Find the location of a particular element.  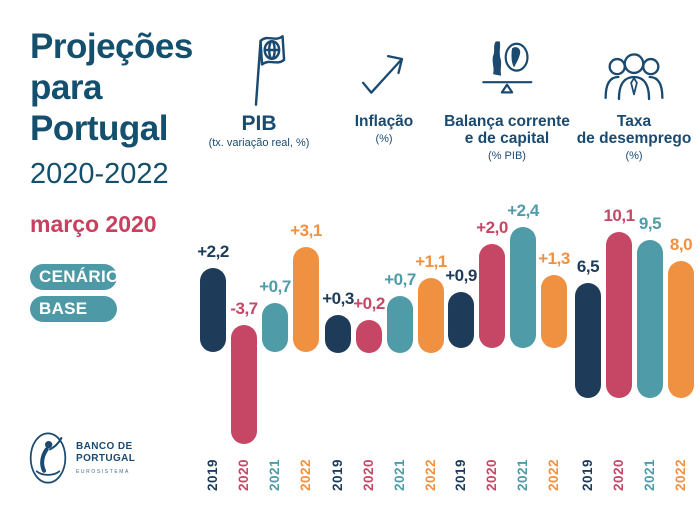

value-label-2020: 10,1 is located at coordinates (619, 215).